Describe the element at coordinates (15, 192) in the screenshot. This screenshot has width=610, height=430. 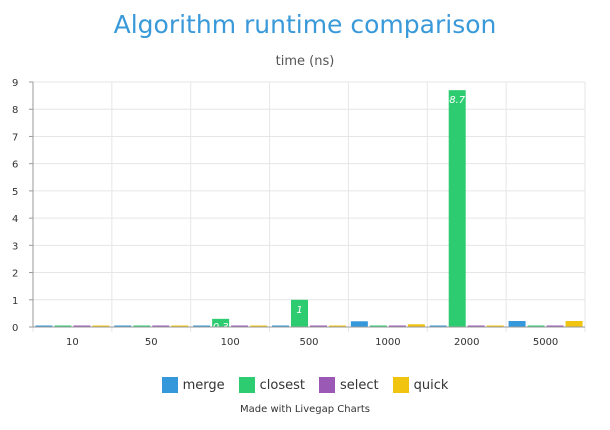
I see `y-tick-label: 5` at that location.